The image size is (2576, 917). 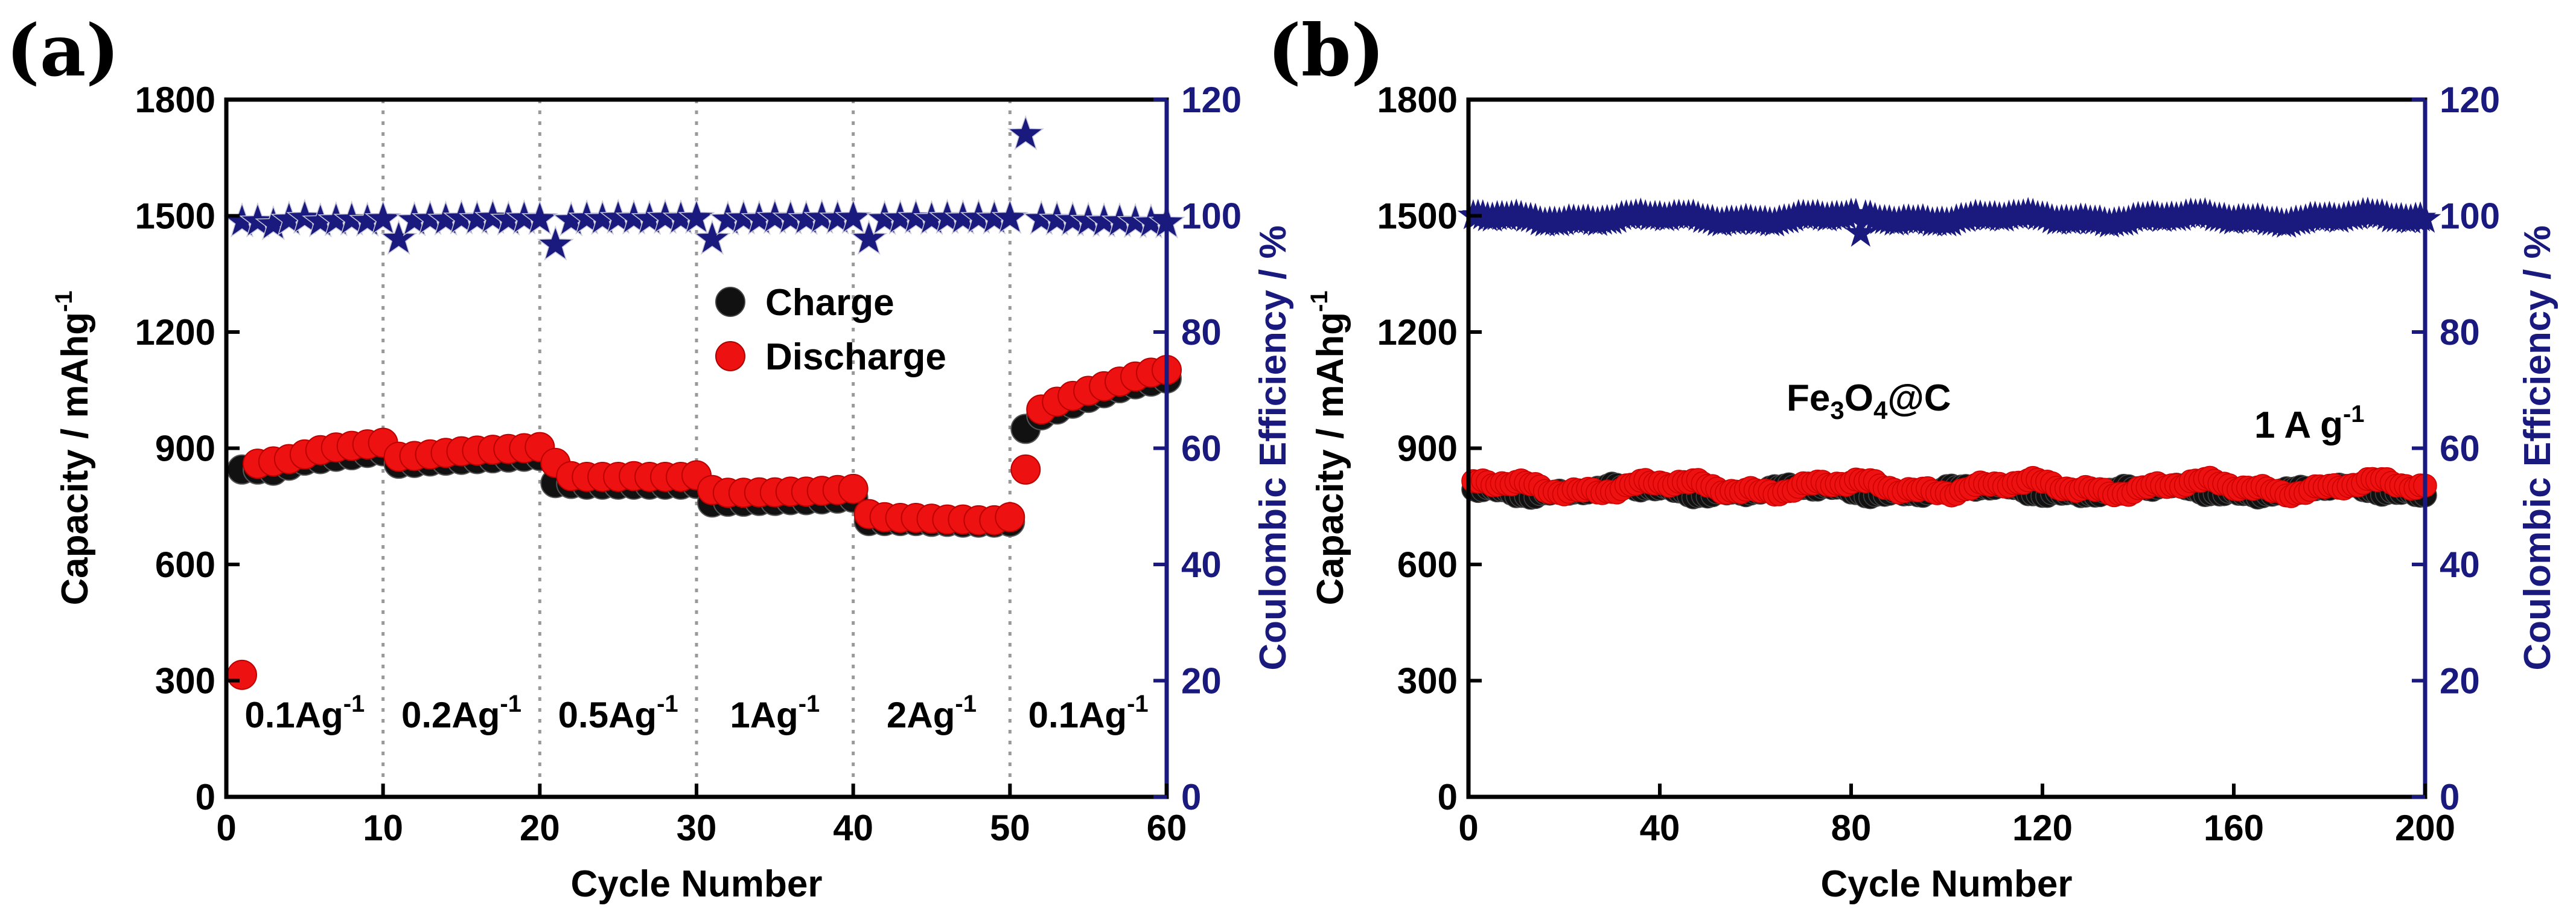 What do you see at coordinates (730, 302) in the screenshot?
I see `legend-charge-marker` at bounding box center [730, 302].